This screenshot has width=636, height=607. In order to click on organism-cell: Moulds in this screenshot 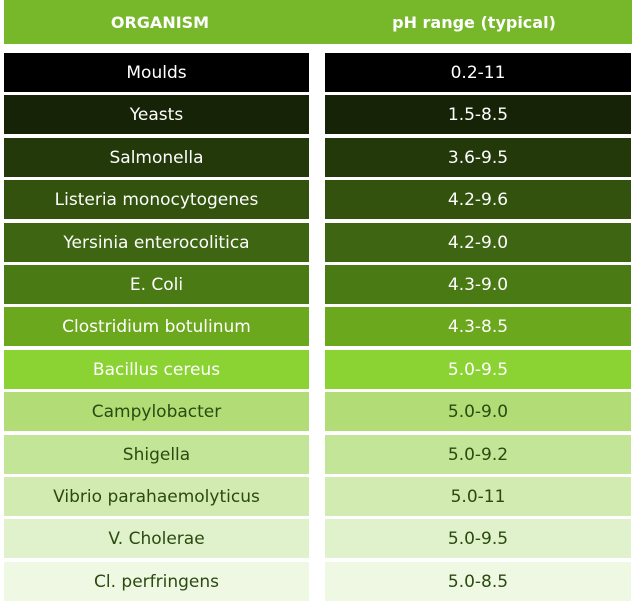, I will do `click(156, 72)`.